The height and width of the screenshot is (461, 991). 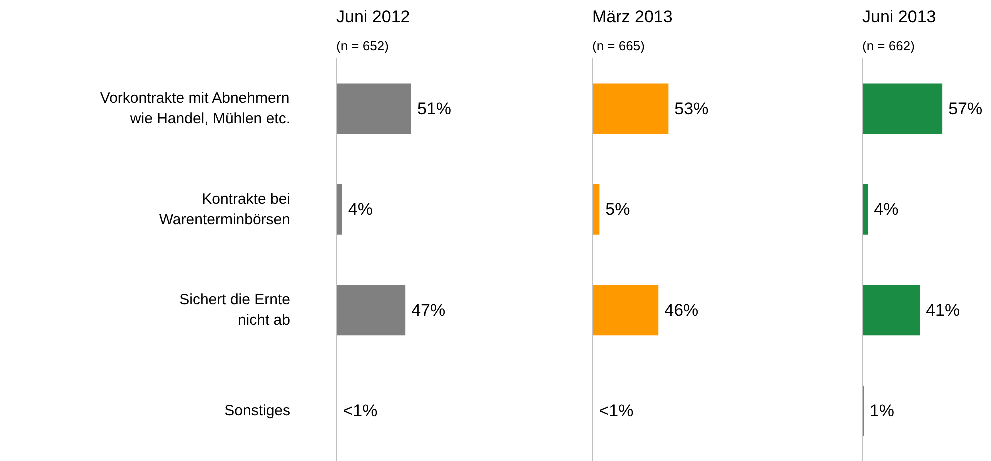 I want to click on chart-subtitle: (n = 665), so click(x=618, y=46).